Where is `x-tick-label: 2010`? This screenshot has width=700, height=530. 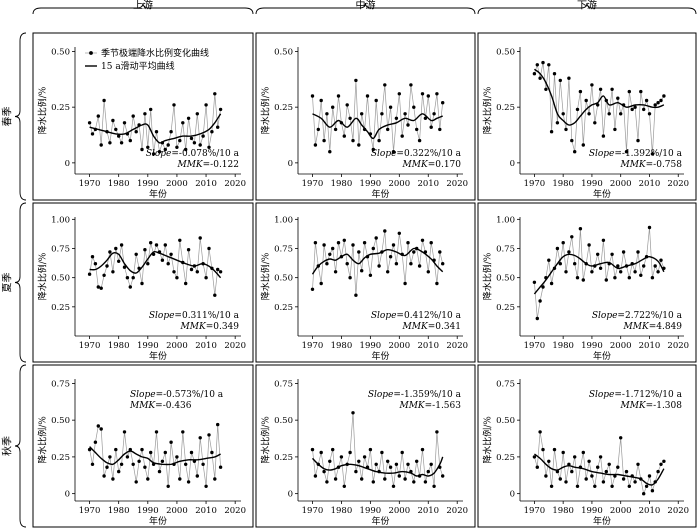 x-tick-label: 2010 is located at coordinates (650, 511).